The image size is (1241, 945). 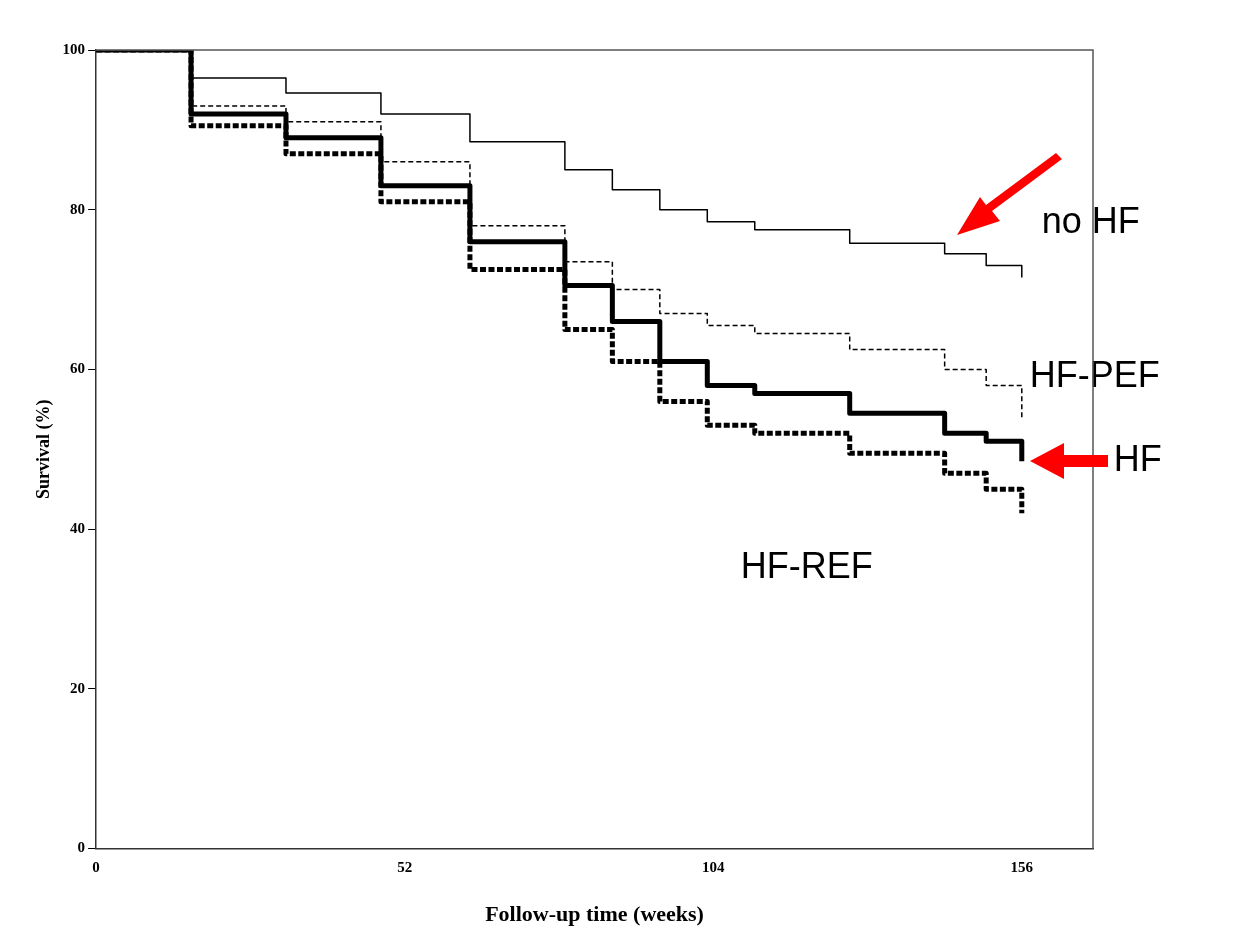 I want to click on y-tick-label: 100, so click(x=74, y=48).